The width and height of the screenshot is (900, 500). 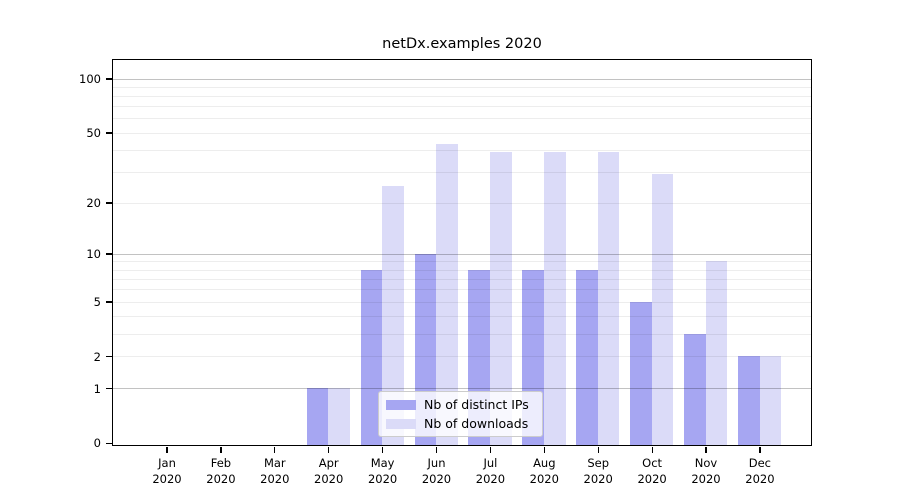 What do you see at coordinates (501, 298) in the screenshot?
I see `bar-downloads-jul` at bounding box center [501, 298].